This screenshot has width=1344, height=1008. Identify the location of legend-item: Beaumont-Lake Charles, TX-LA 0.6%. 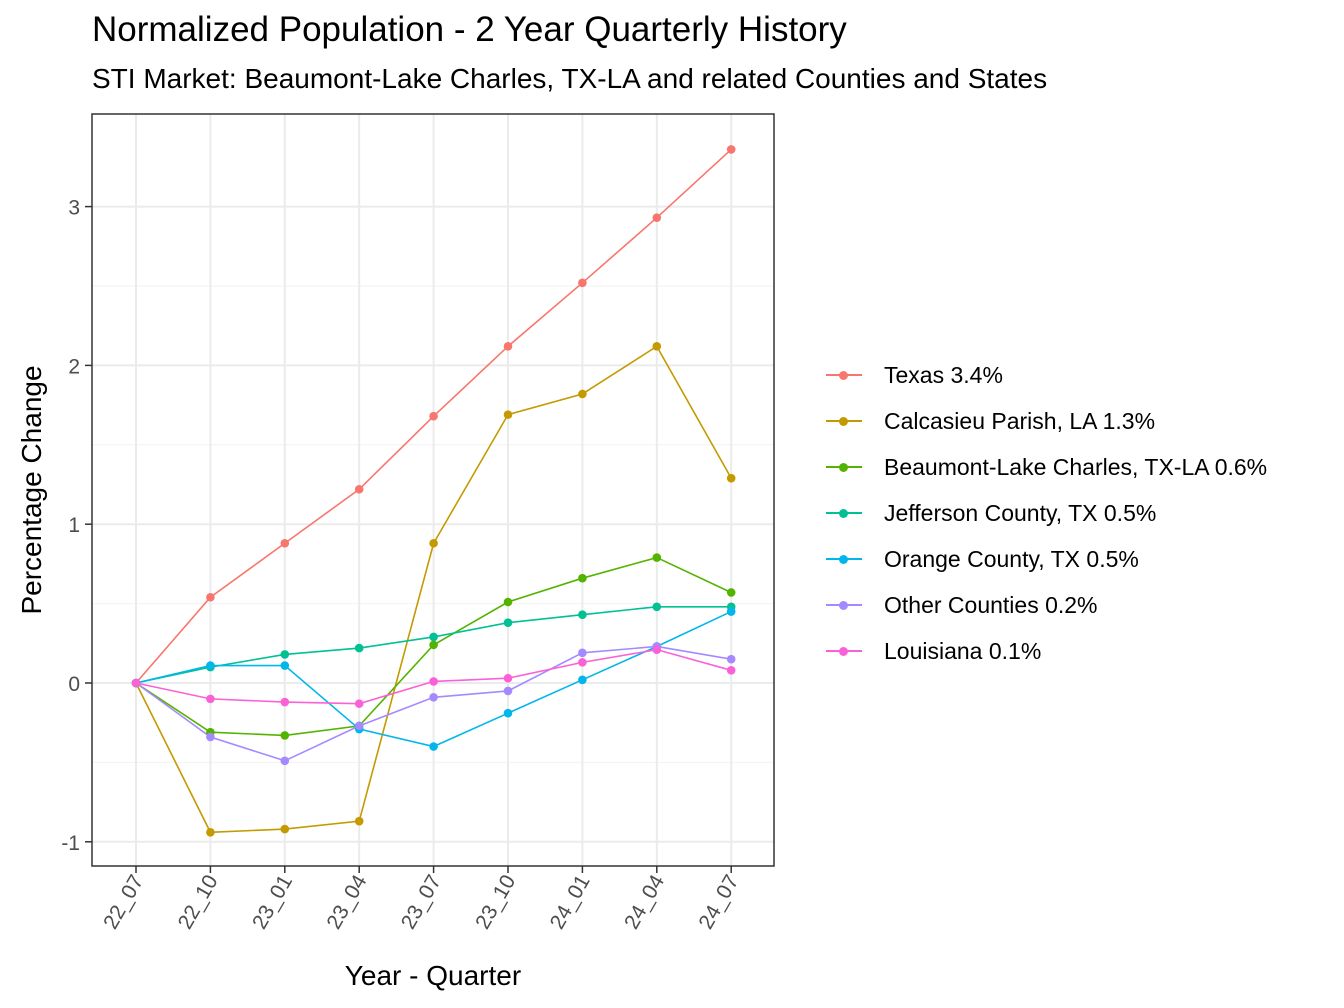
(1044, 467).